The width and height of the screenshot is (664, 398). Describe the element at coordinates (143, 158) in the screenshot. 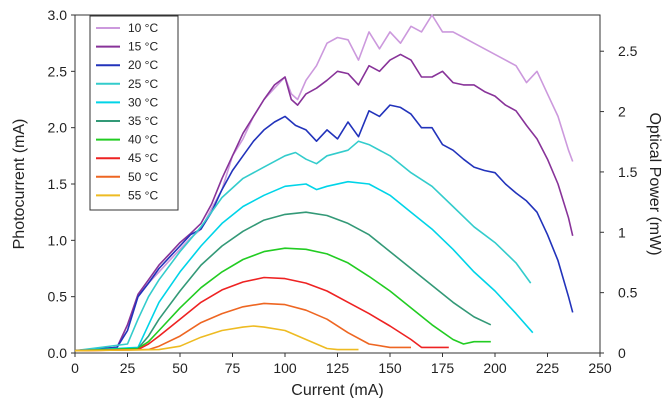

I see `legend-label: 45 °C` at that location.